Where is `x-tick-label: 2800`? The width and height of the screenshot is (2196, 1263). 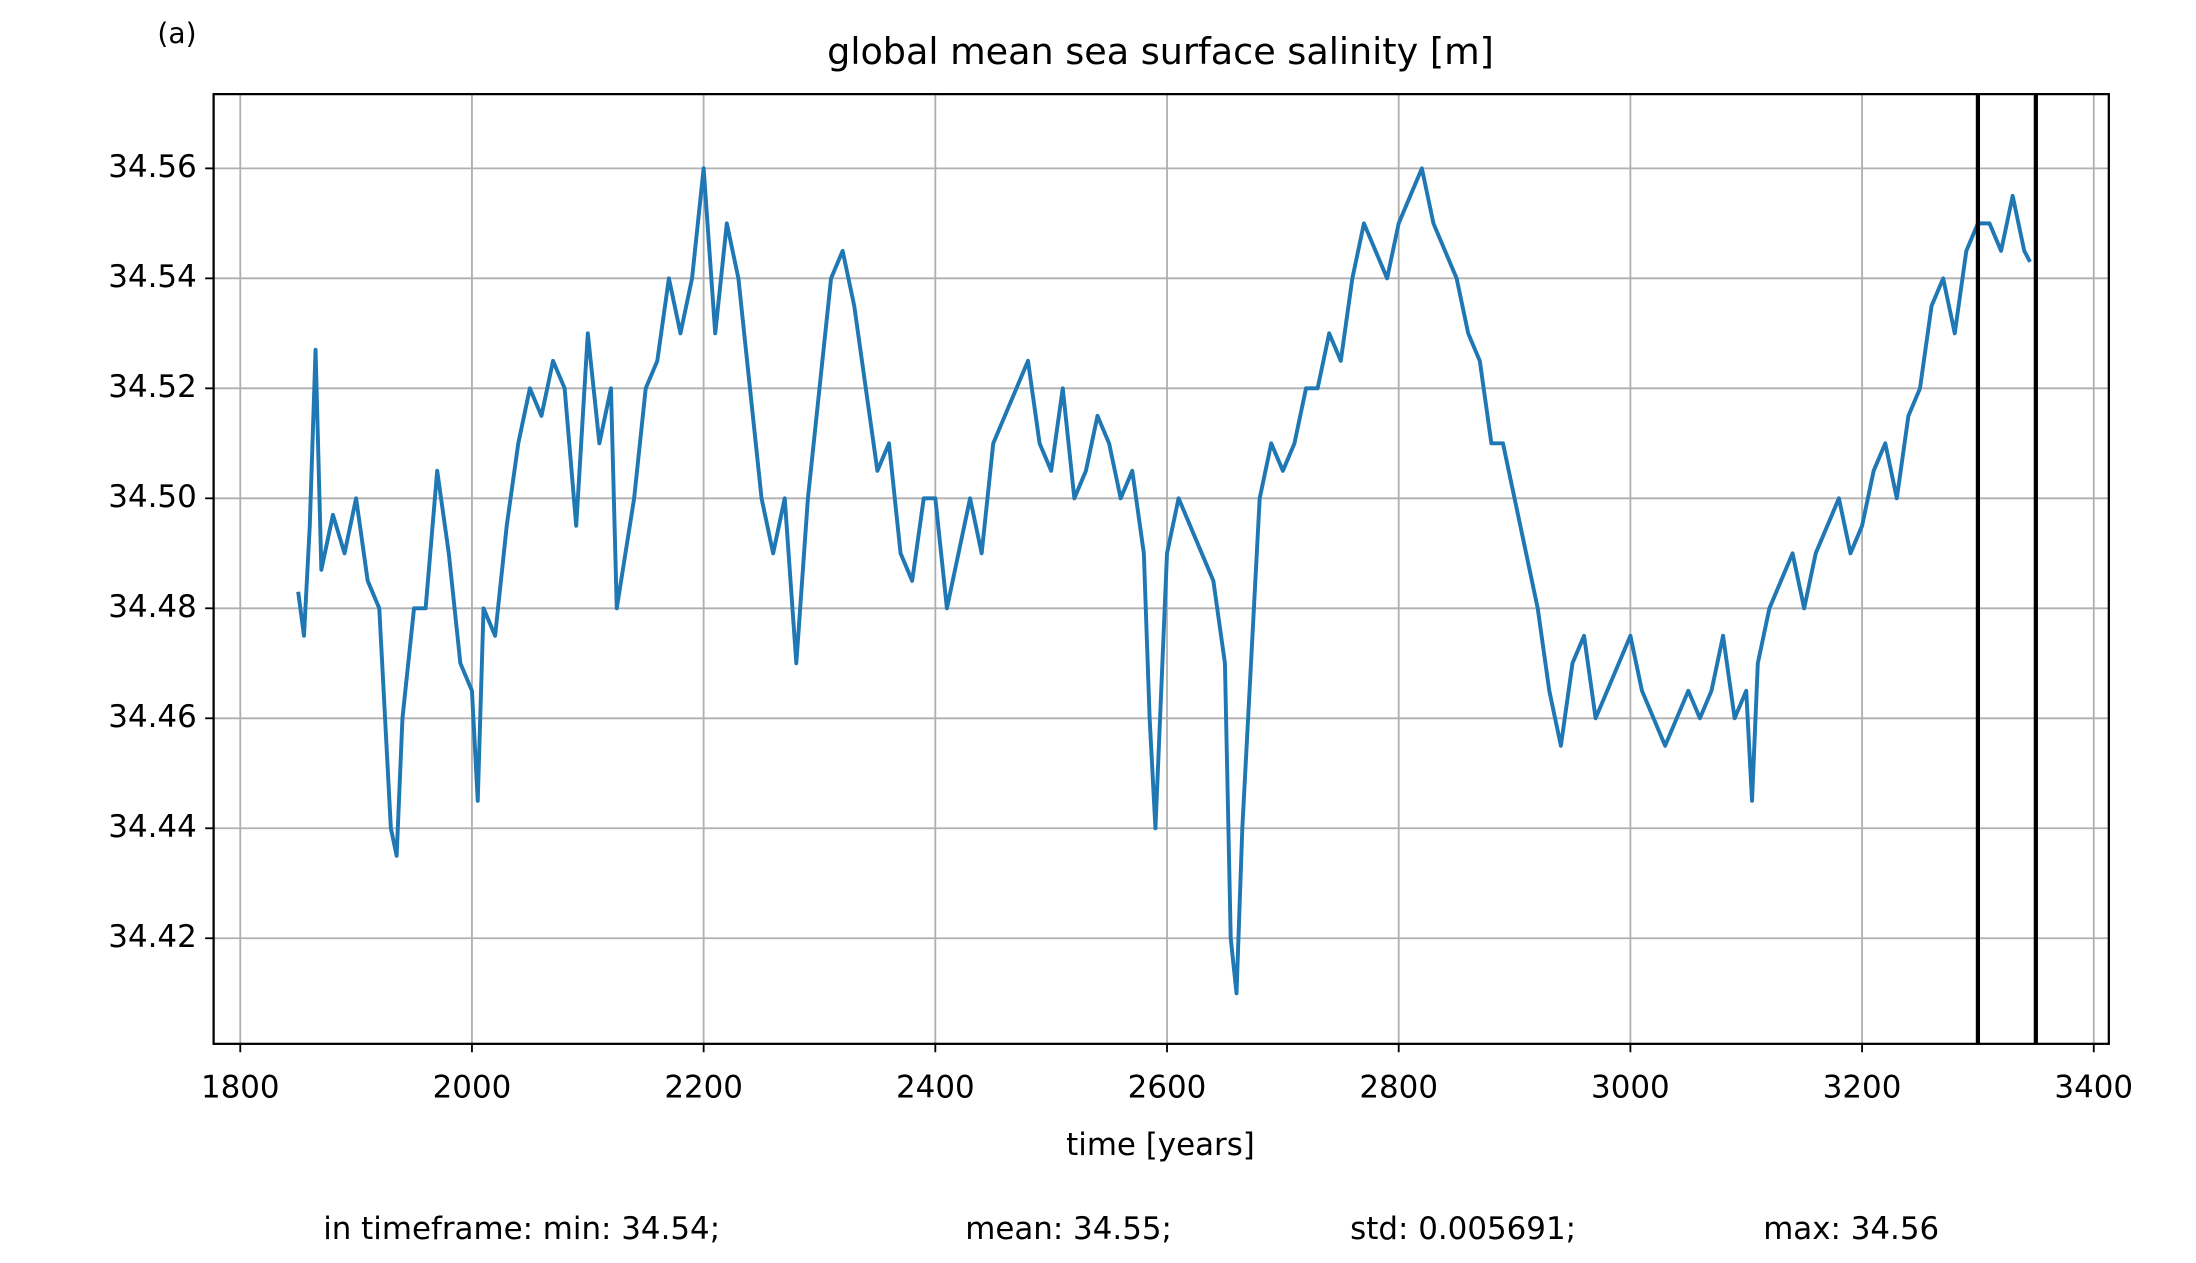 x-tick-label: 2800 is located at coordinates (1398, 1087).